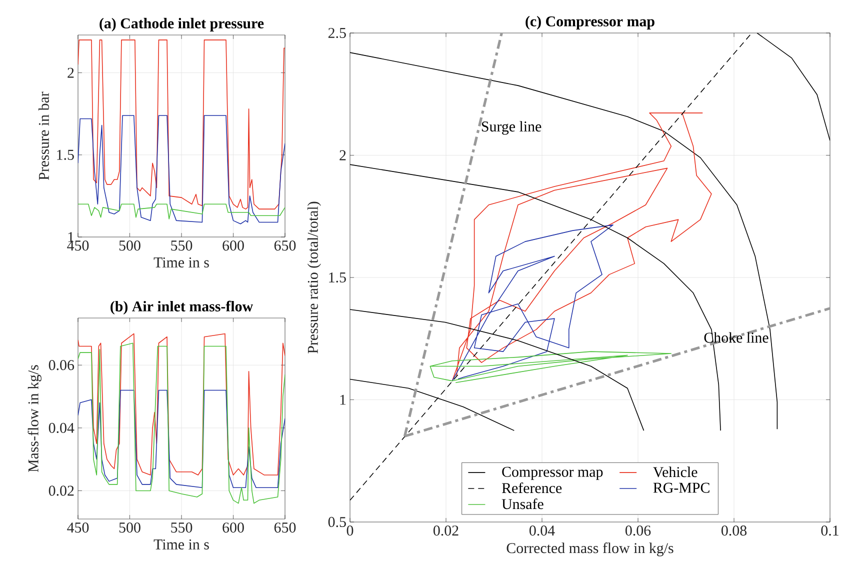 The image size is (845, 572). I want to click on legend-label: Unsafe, so click(523, 504).